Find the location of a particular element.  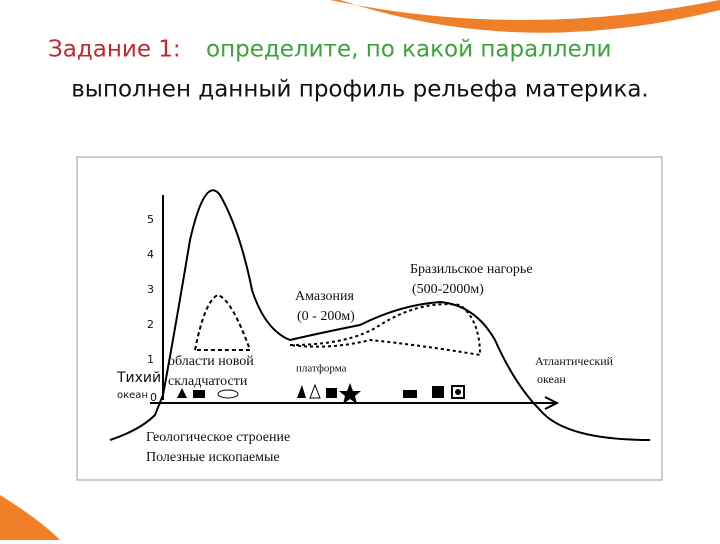

fold-structure is located at coordinates (222, 322).